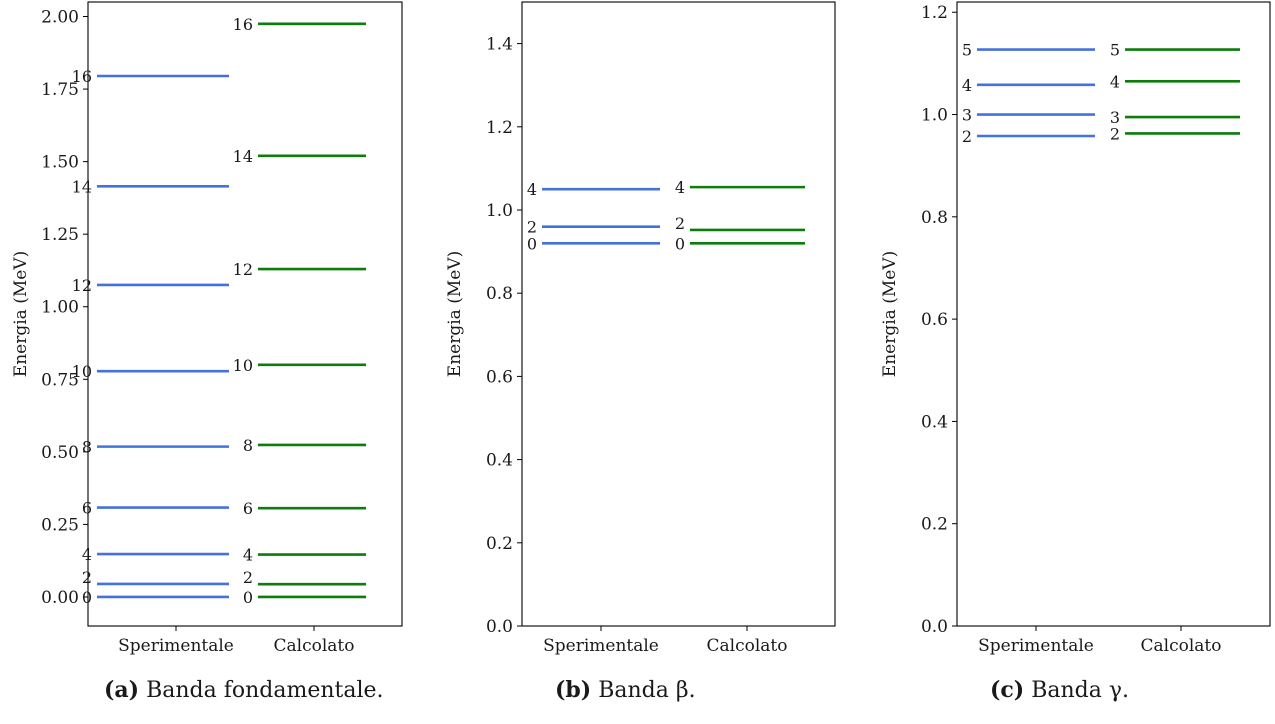 The image size is (1275, 724). I want to click on caption-c-text: Banda γ., so click(1080, 690).